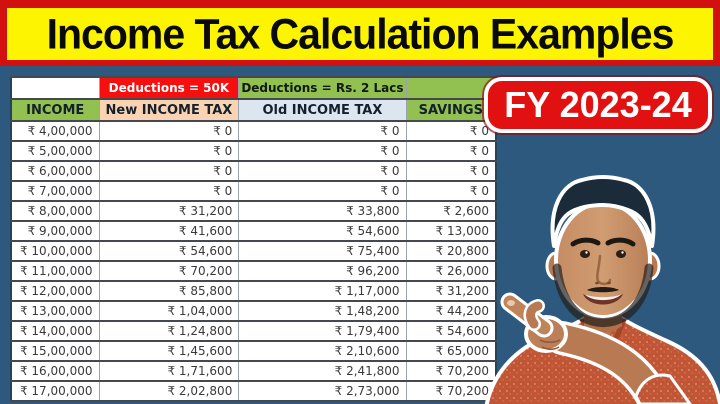 The image size is (720, 404). I want to click on presenter-pointing-hand, so click(596, 348).